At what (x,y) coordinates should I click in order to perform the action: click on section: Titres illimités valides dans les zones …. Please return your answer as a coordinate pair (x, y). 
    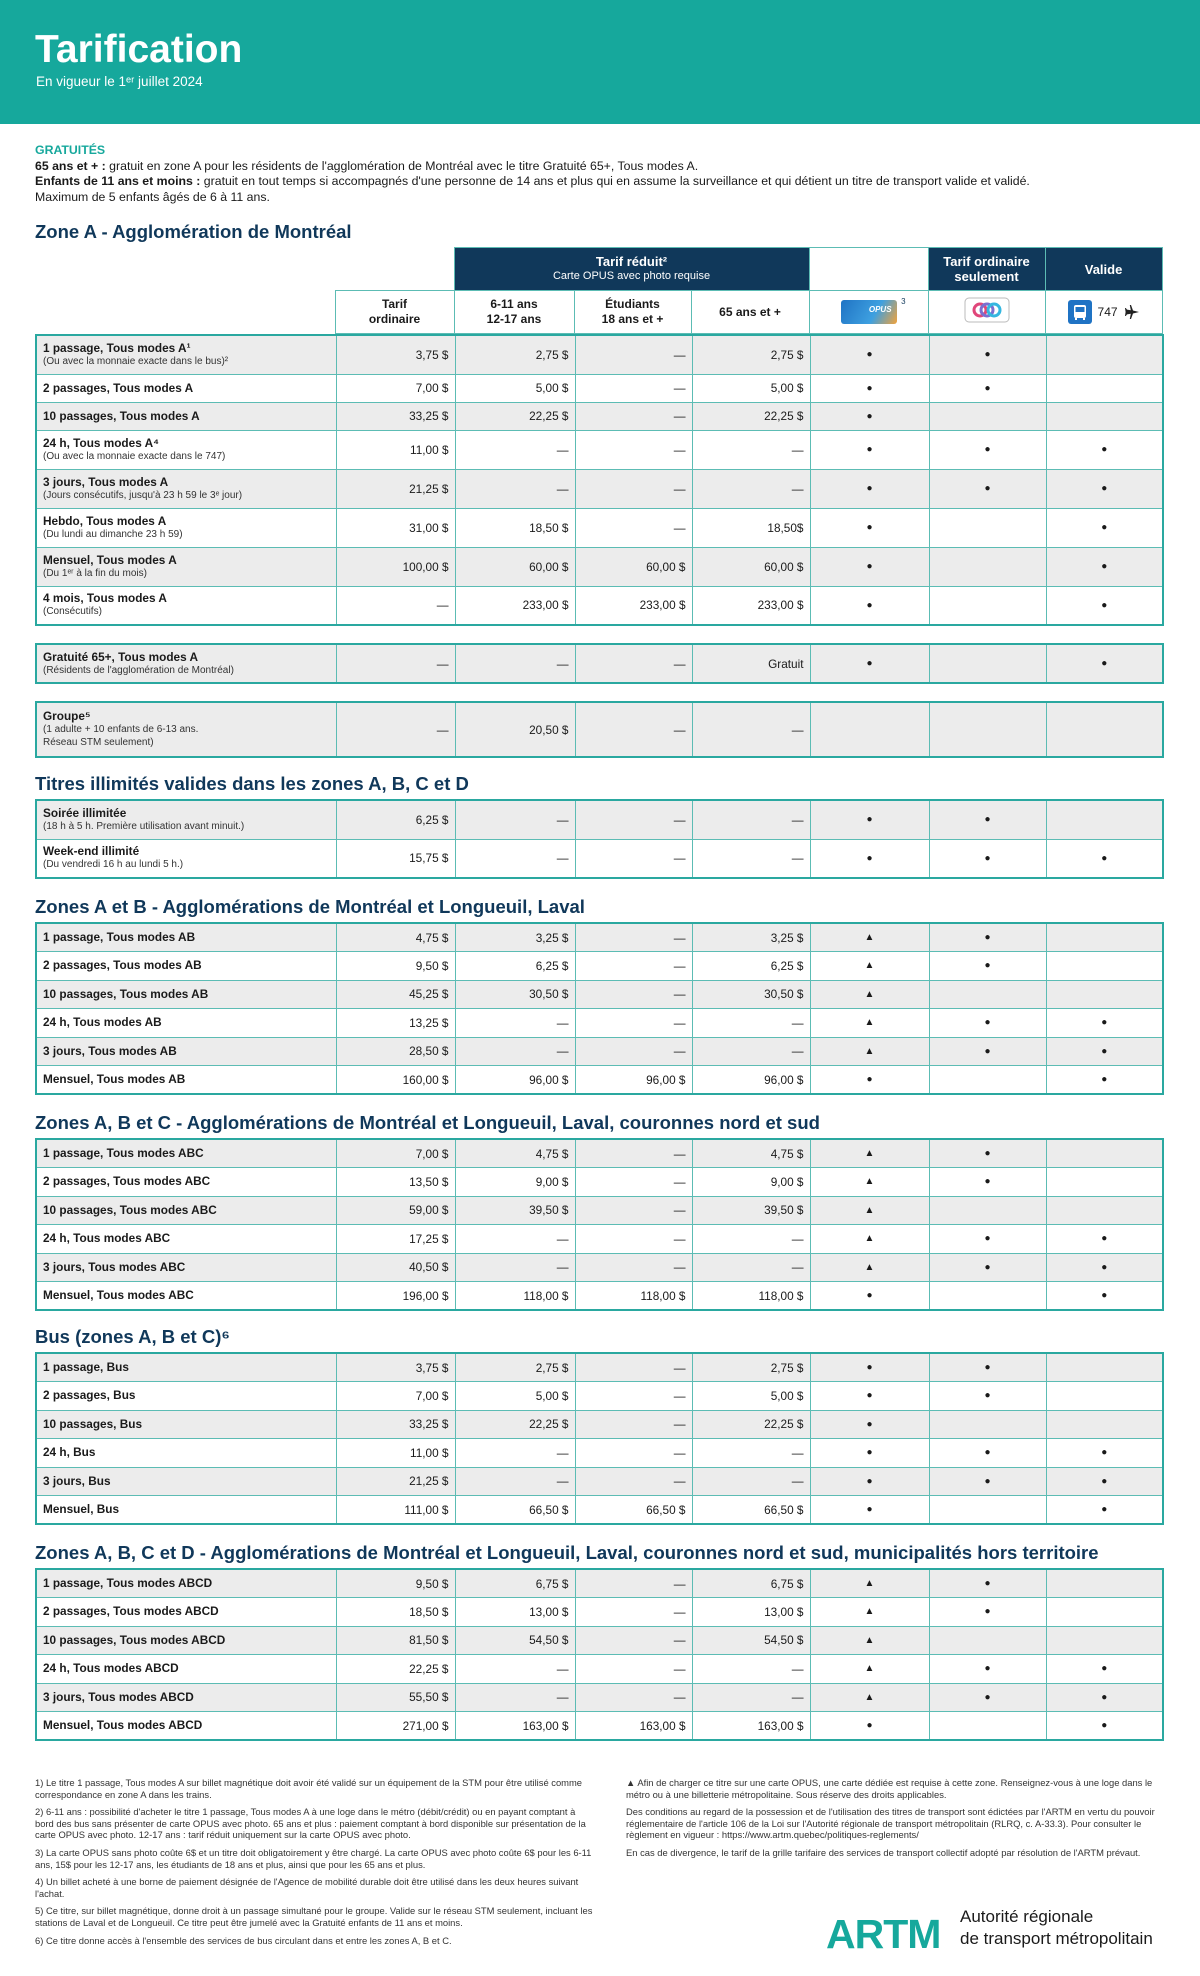
    Looking at the image, I should click on (599, 824).